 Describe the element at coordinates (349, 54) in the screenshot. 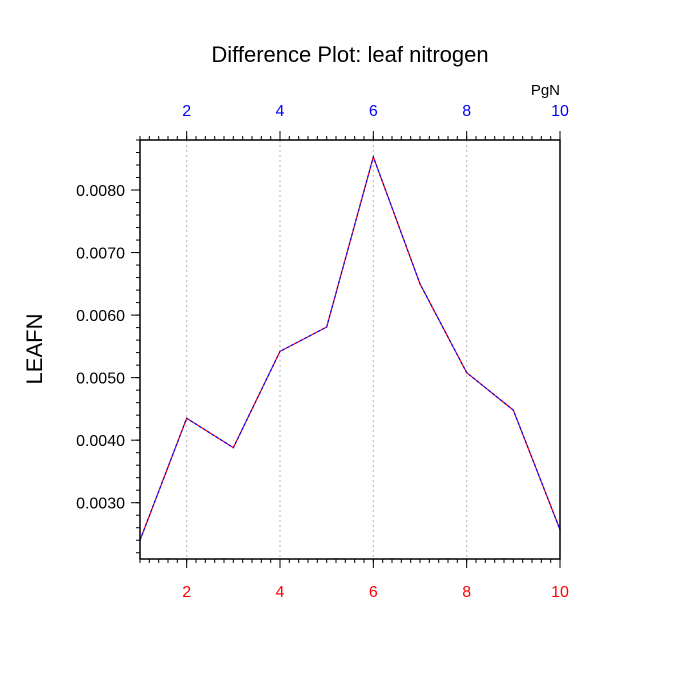

I see `chart-title: Difference Plot: leaf nitrogen` at that location.